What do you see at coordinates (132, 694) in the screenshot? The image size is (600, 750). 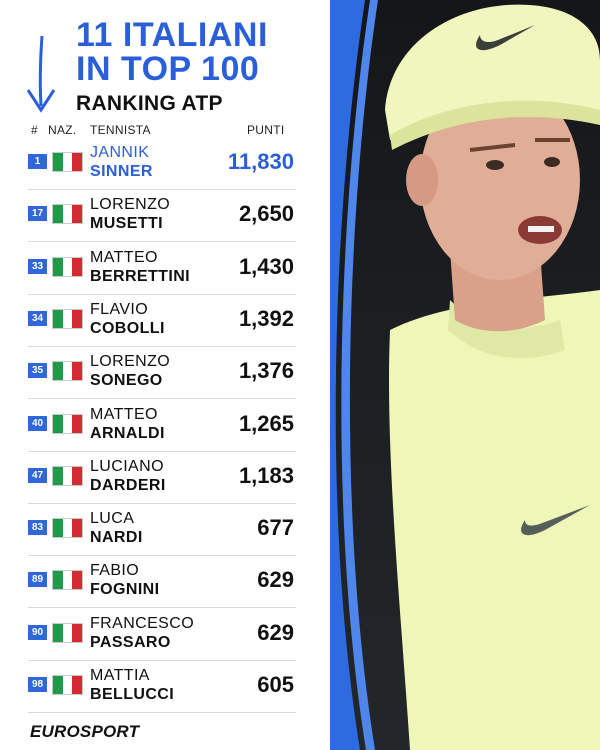 I see `player-last-name: BELLUCCI` at bounding box center [132, 694].